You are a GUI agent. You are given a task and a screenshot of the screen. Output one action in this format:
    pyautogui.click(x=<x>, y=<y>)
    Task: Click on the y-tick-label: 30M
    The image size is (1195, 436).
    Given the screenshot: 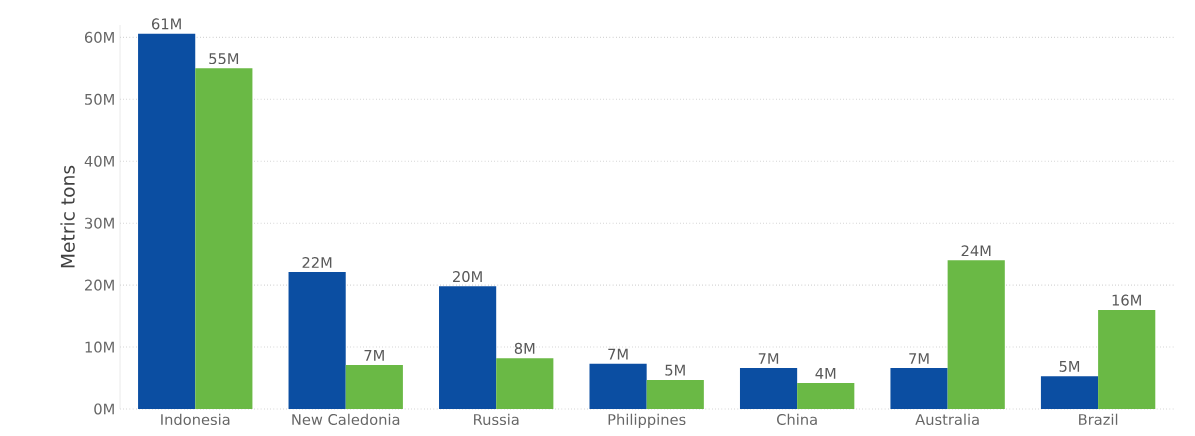 What is the action you would take?
    pyautogui.click(x=99, y=223)
    